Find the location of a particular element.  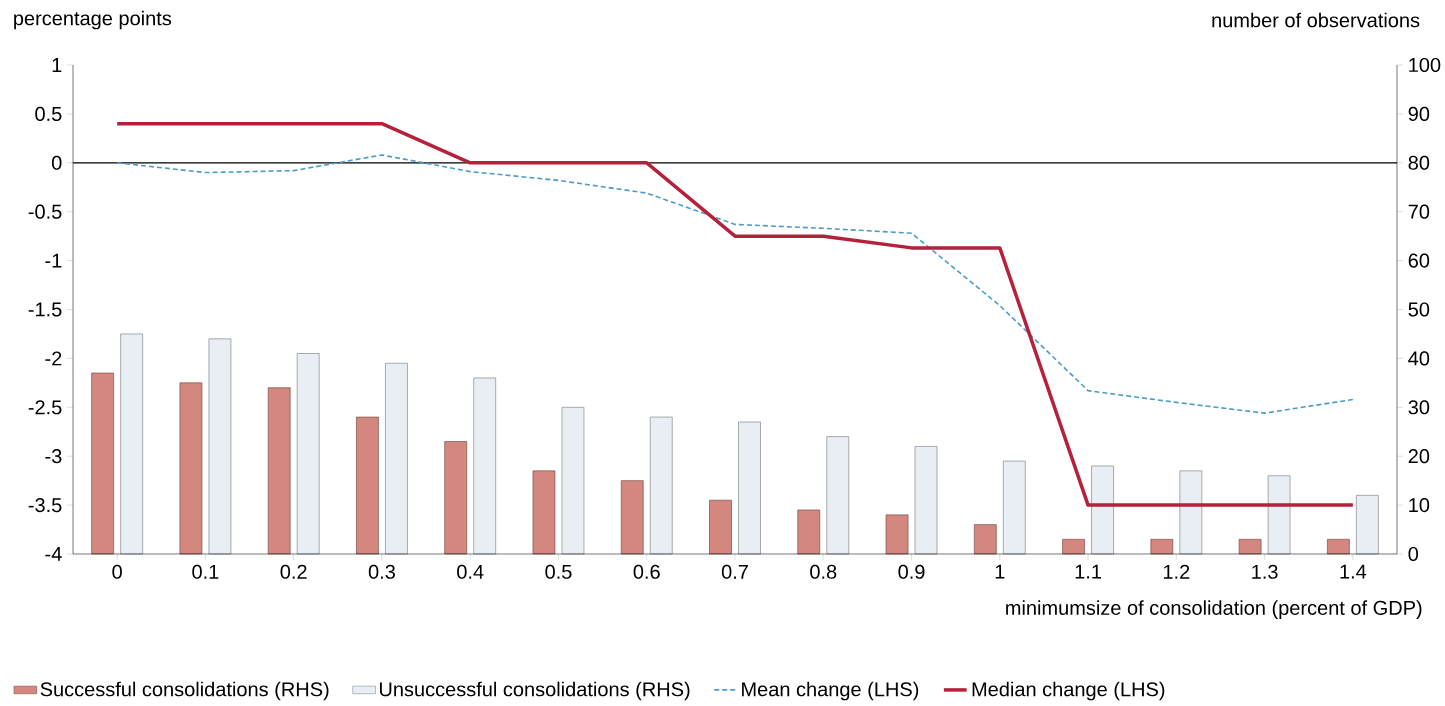

y-axis-title: percentage points is located at coordinates (93, 20).